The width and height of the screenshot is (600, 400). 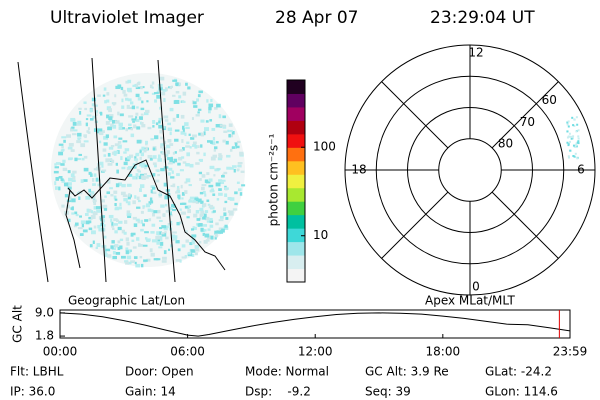 What do you see at coordinates (33, 172) in the screenshot?
I see `meridian` at bounding box center [33, 172].